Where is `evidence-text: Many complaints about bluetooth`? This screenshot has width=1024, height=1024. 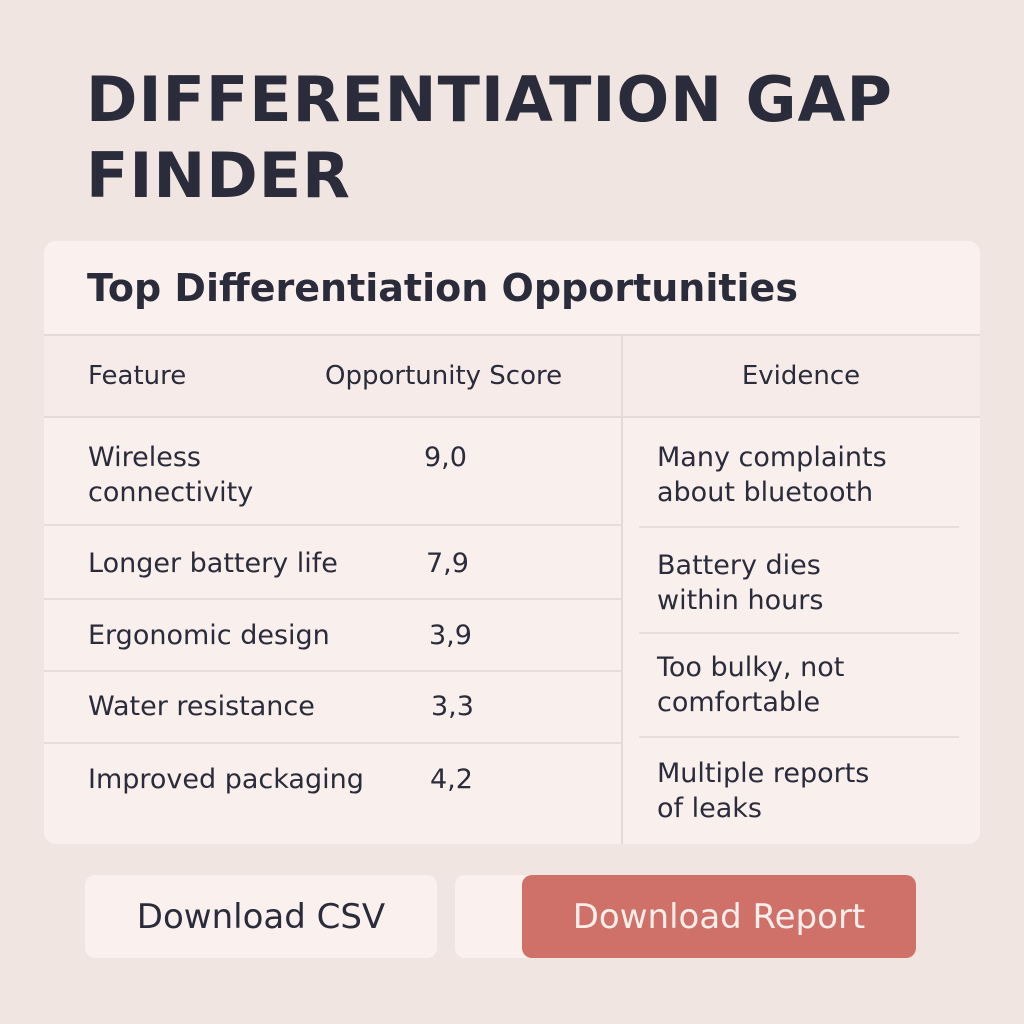
evidence-text: Many complaints about bluetooth is located at coordinates (772, 475).